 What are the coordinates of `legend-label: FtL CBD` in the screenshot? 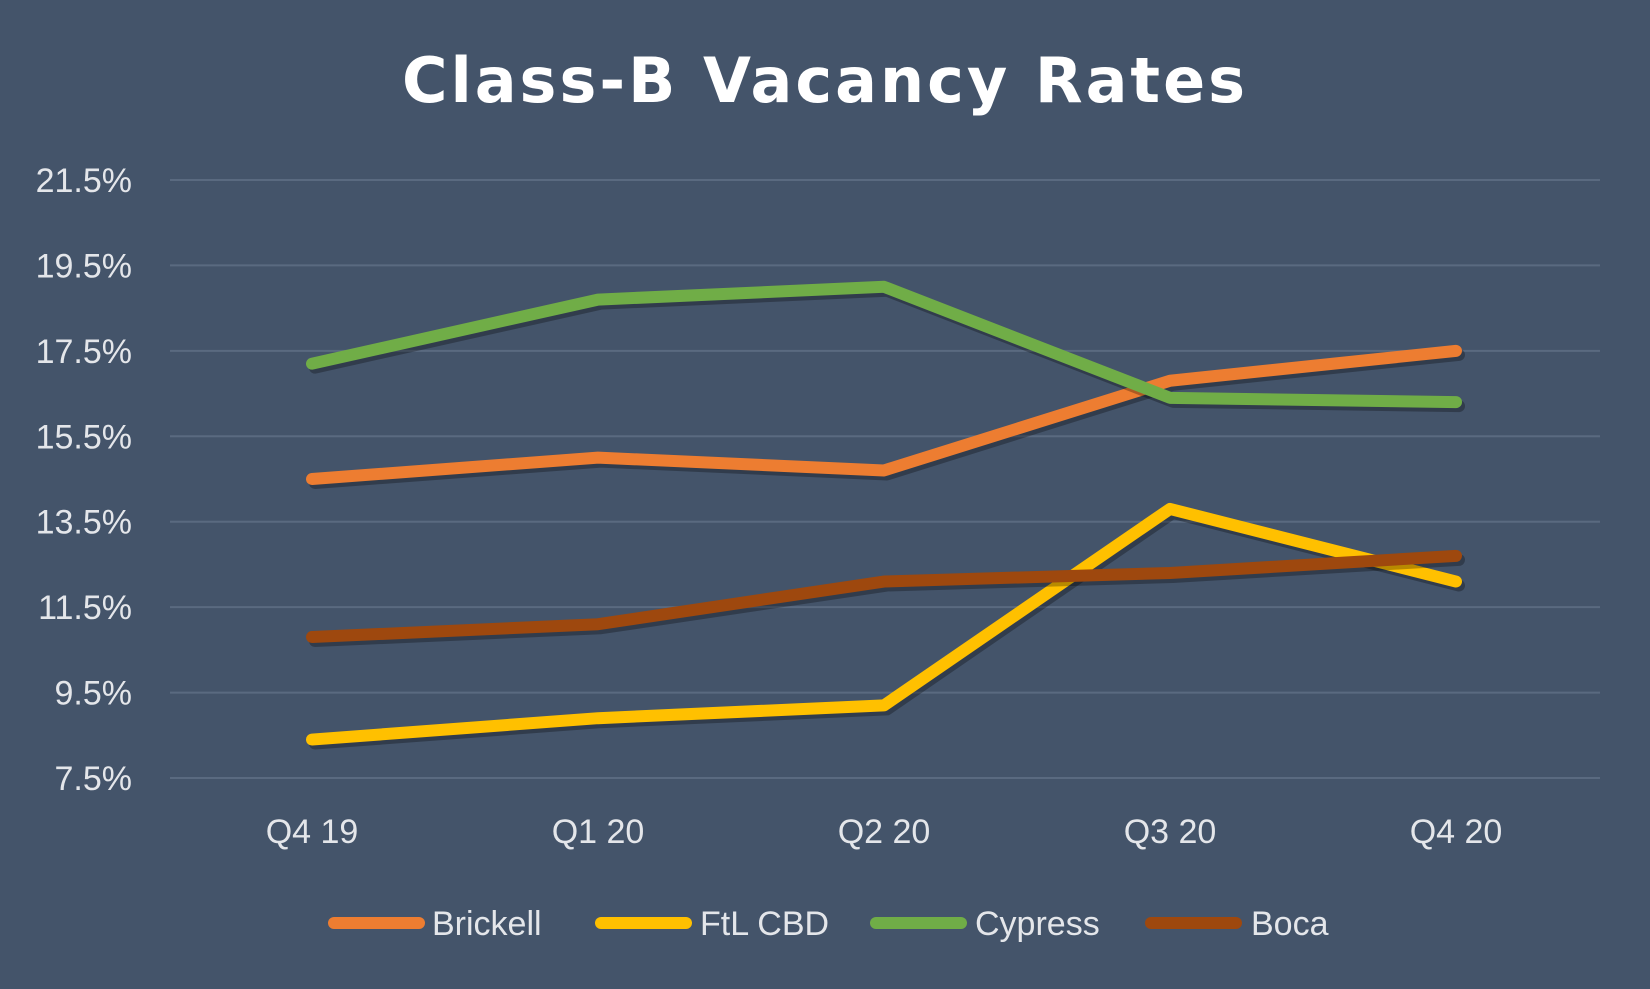 It's located at (764, 924).